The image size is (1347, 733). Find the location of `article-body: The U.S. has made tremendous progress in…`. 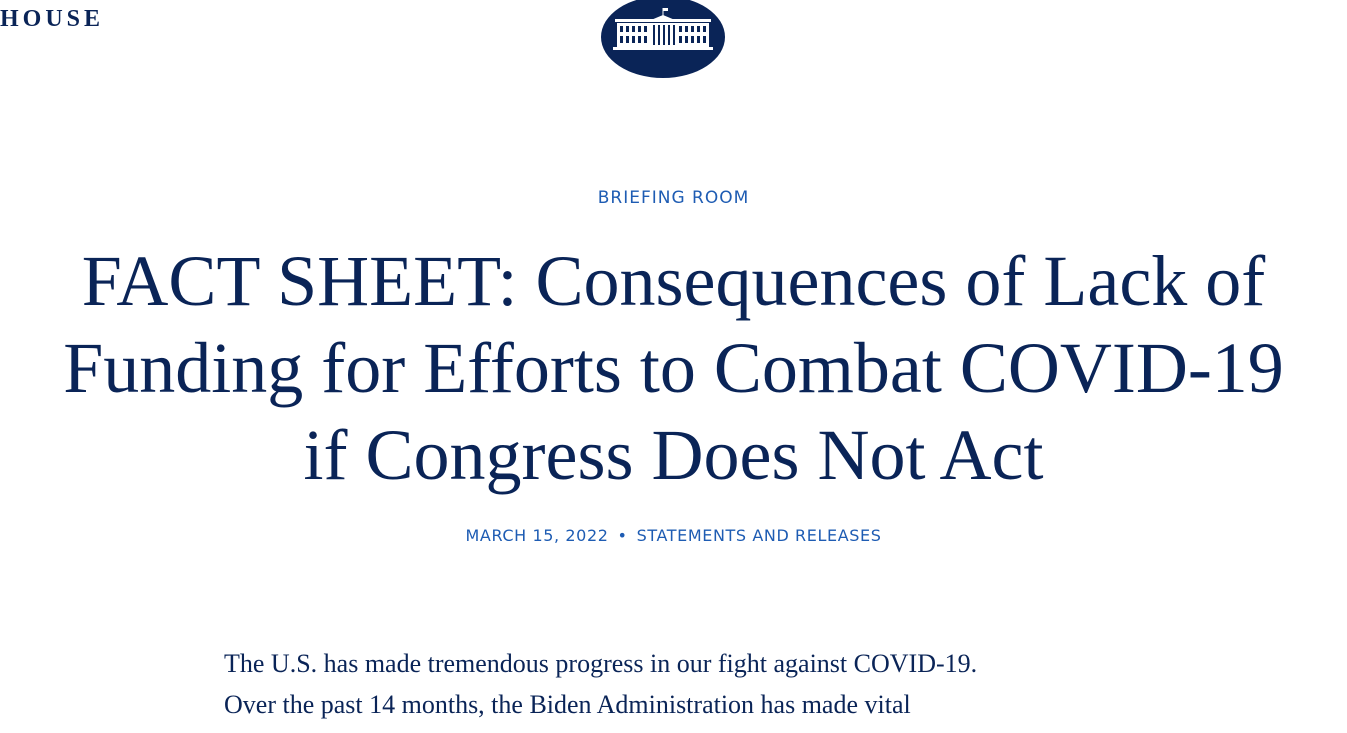

article-body: The U.S. has made tremendous progress in… is located at coordinates (674, 684).